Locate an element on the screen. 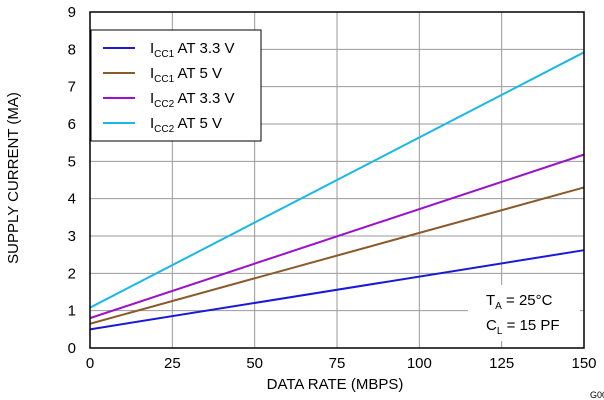 The image size is (604, 400). x-tick-label: 0 is located at coordinates (90, 363).